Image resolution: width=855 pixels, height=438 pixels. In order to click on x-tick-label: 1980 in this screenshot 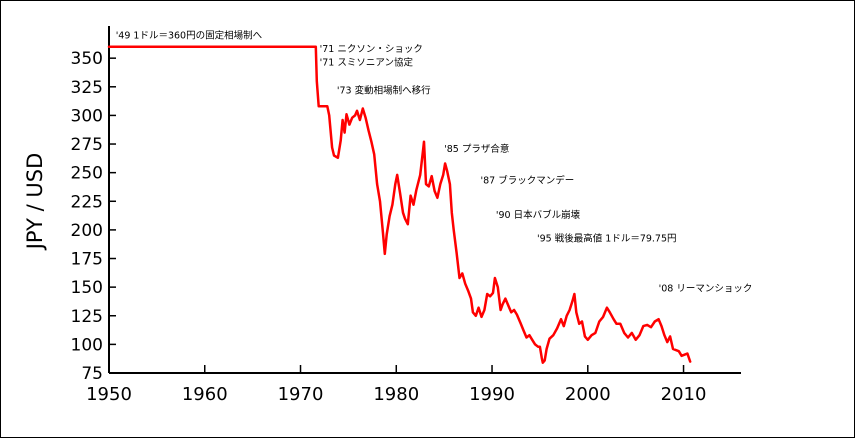, I will do `click(396, 394)`.